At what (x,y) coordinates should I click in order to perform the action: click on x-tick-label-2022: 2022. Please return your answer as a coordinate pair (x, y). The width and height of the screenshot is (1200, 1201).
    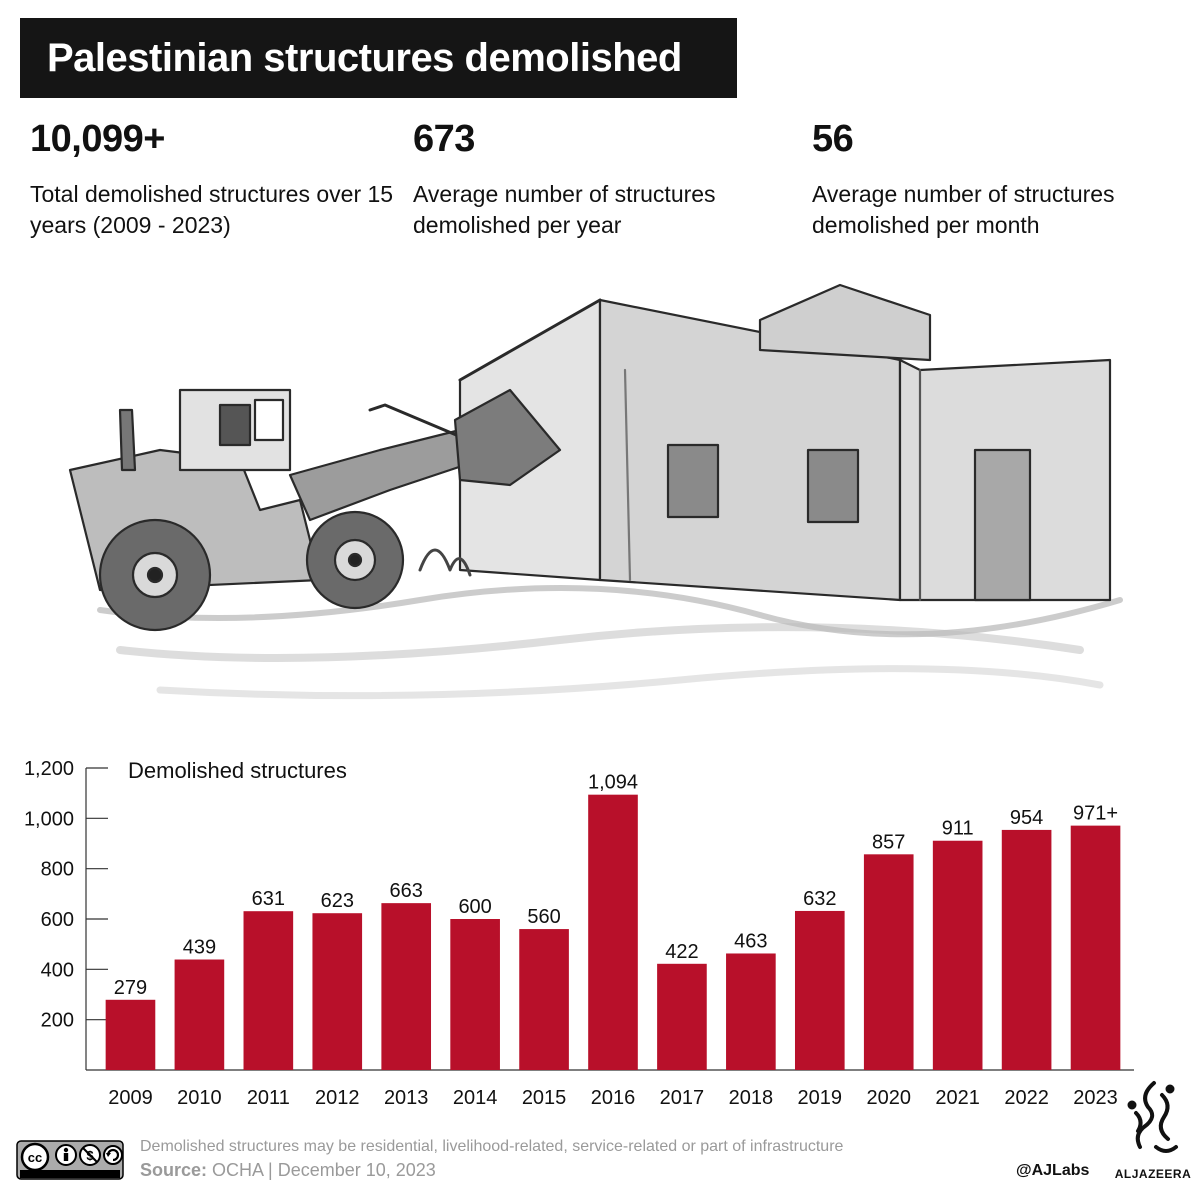
    Looking at the image, I should click on (1026, 1098).